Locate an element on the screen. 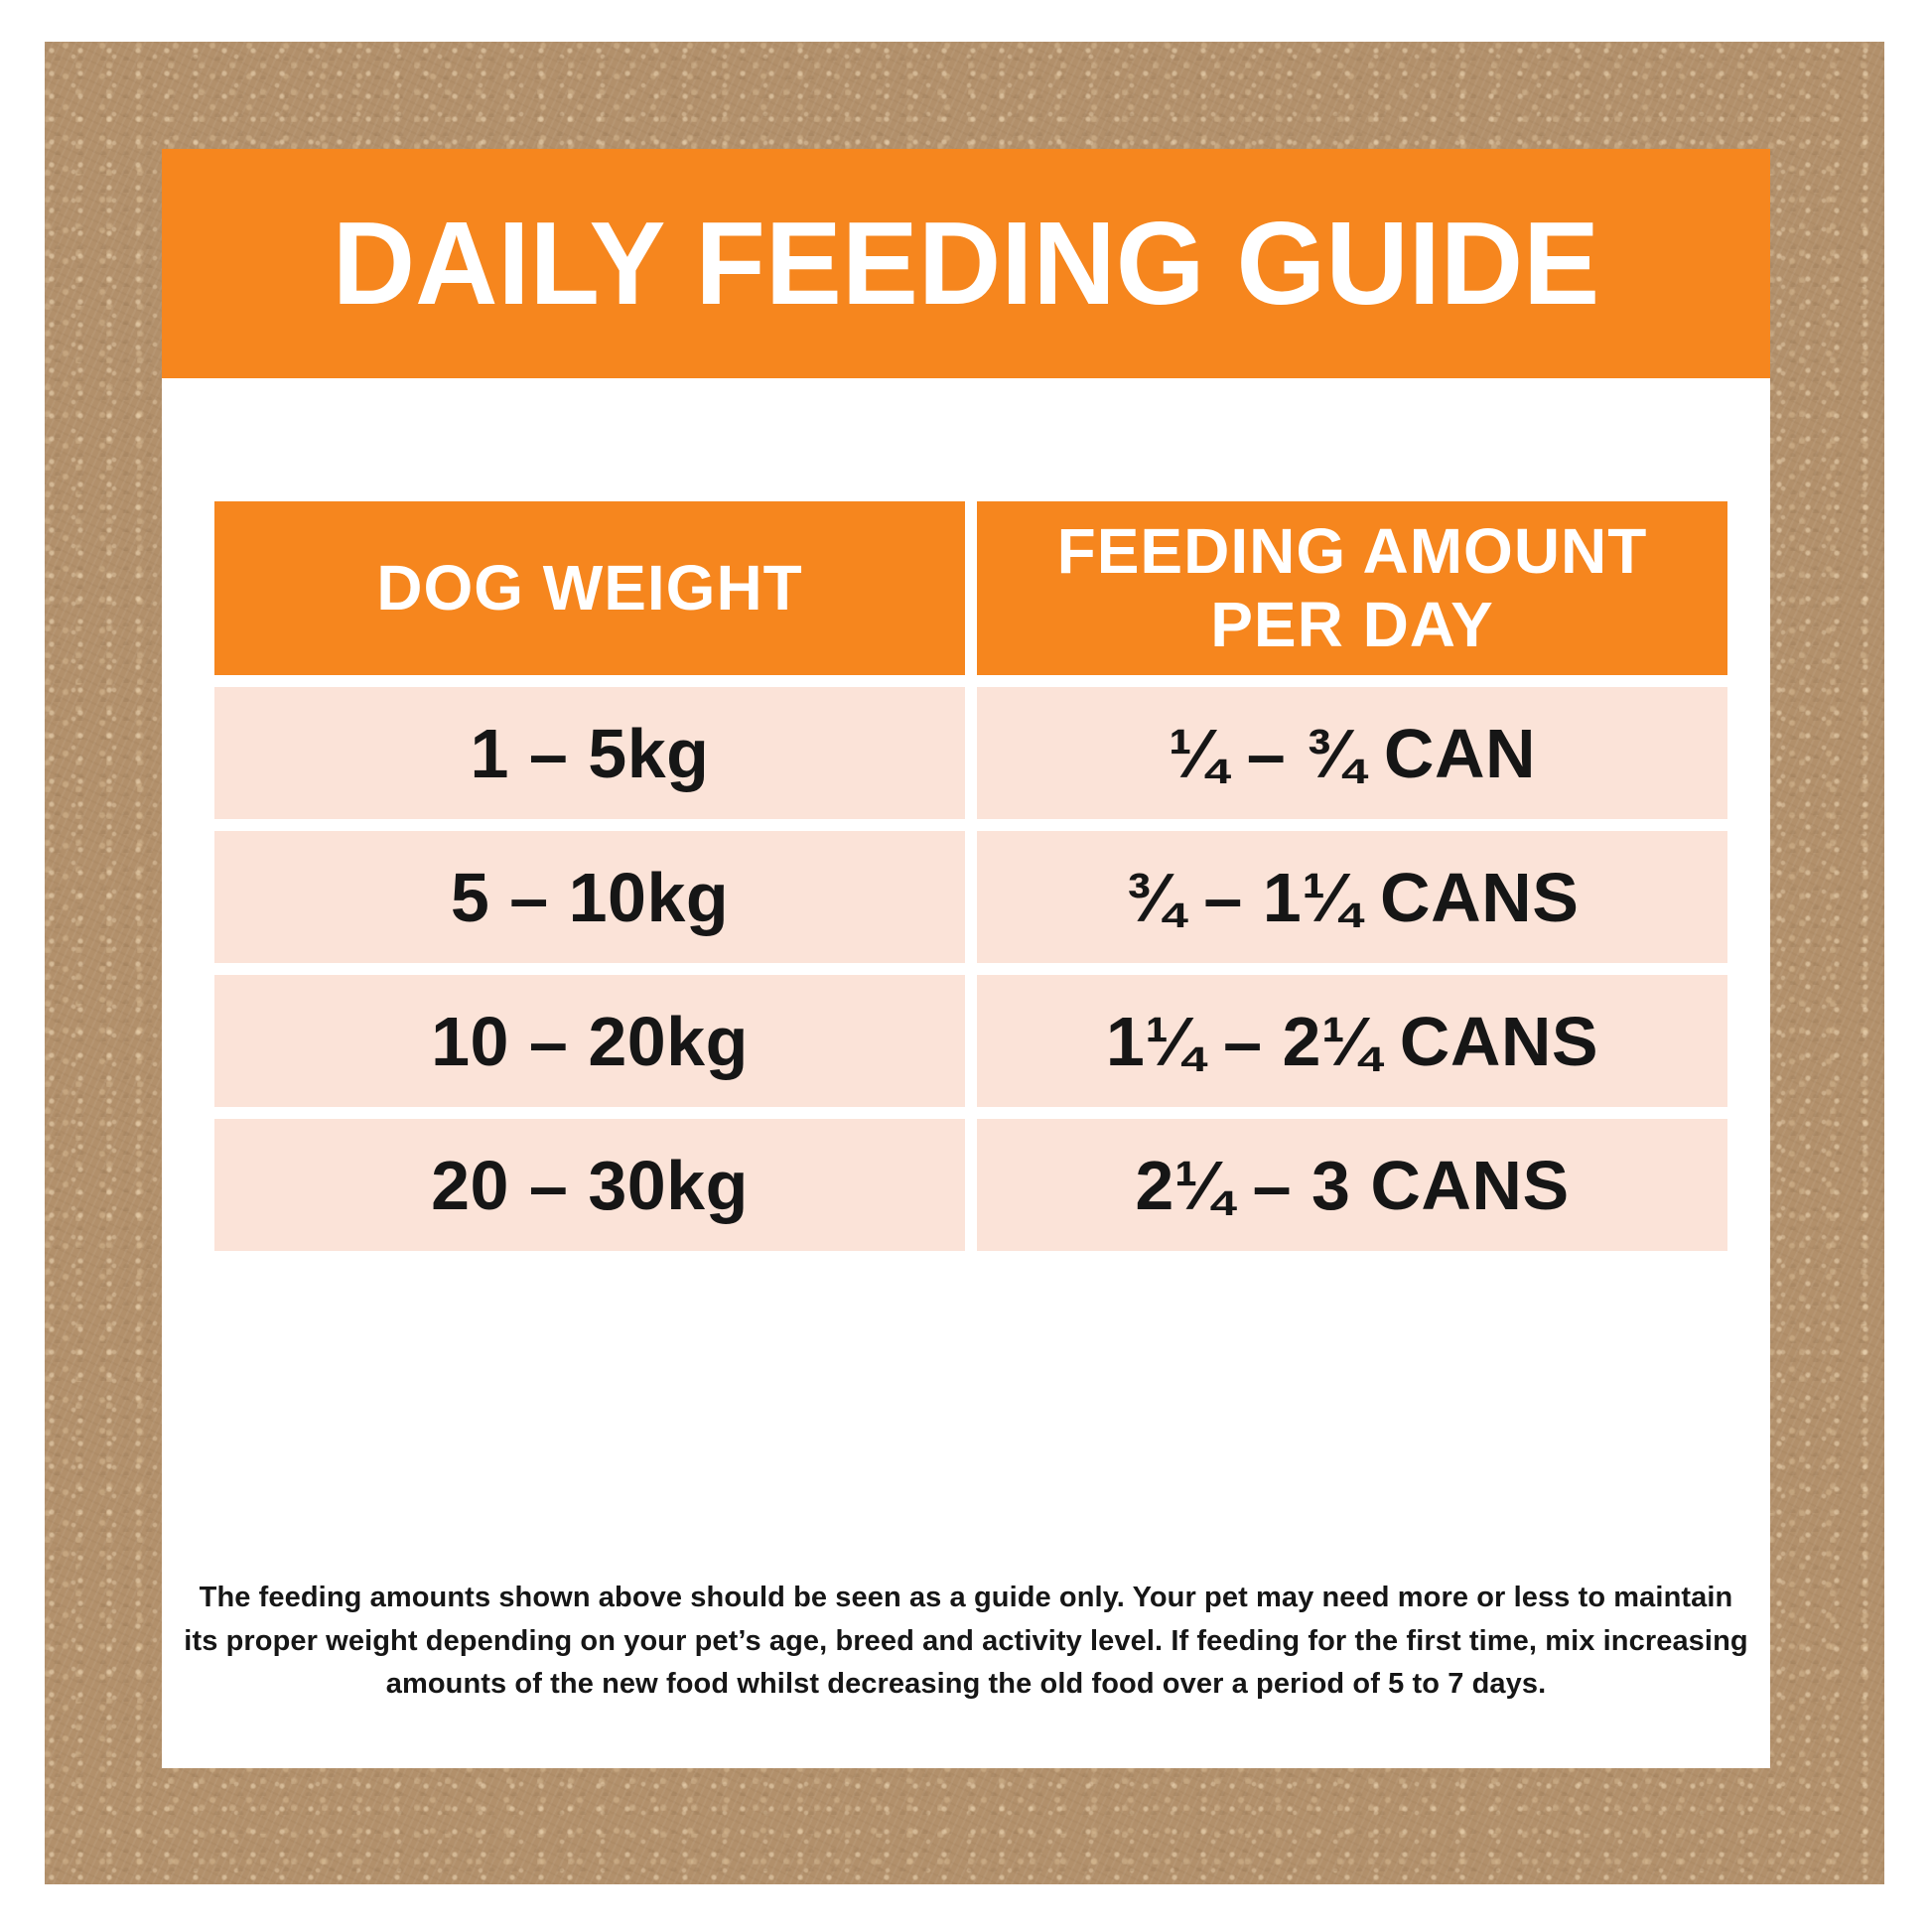  column-header-dog-weight: DOG WEIGHT is located at coordinates (589, 588).